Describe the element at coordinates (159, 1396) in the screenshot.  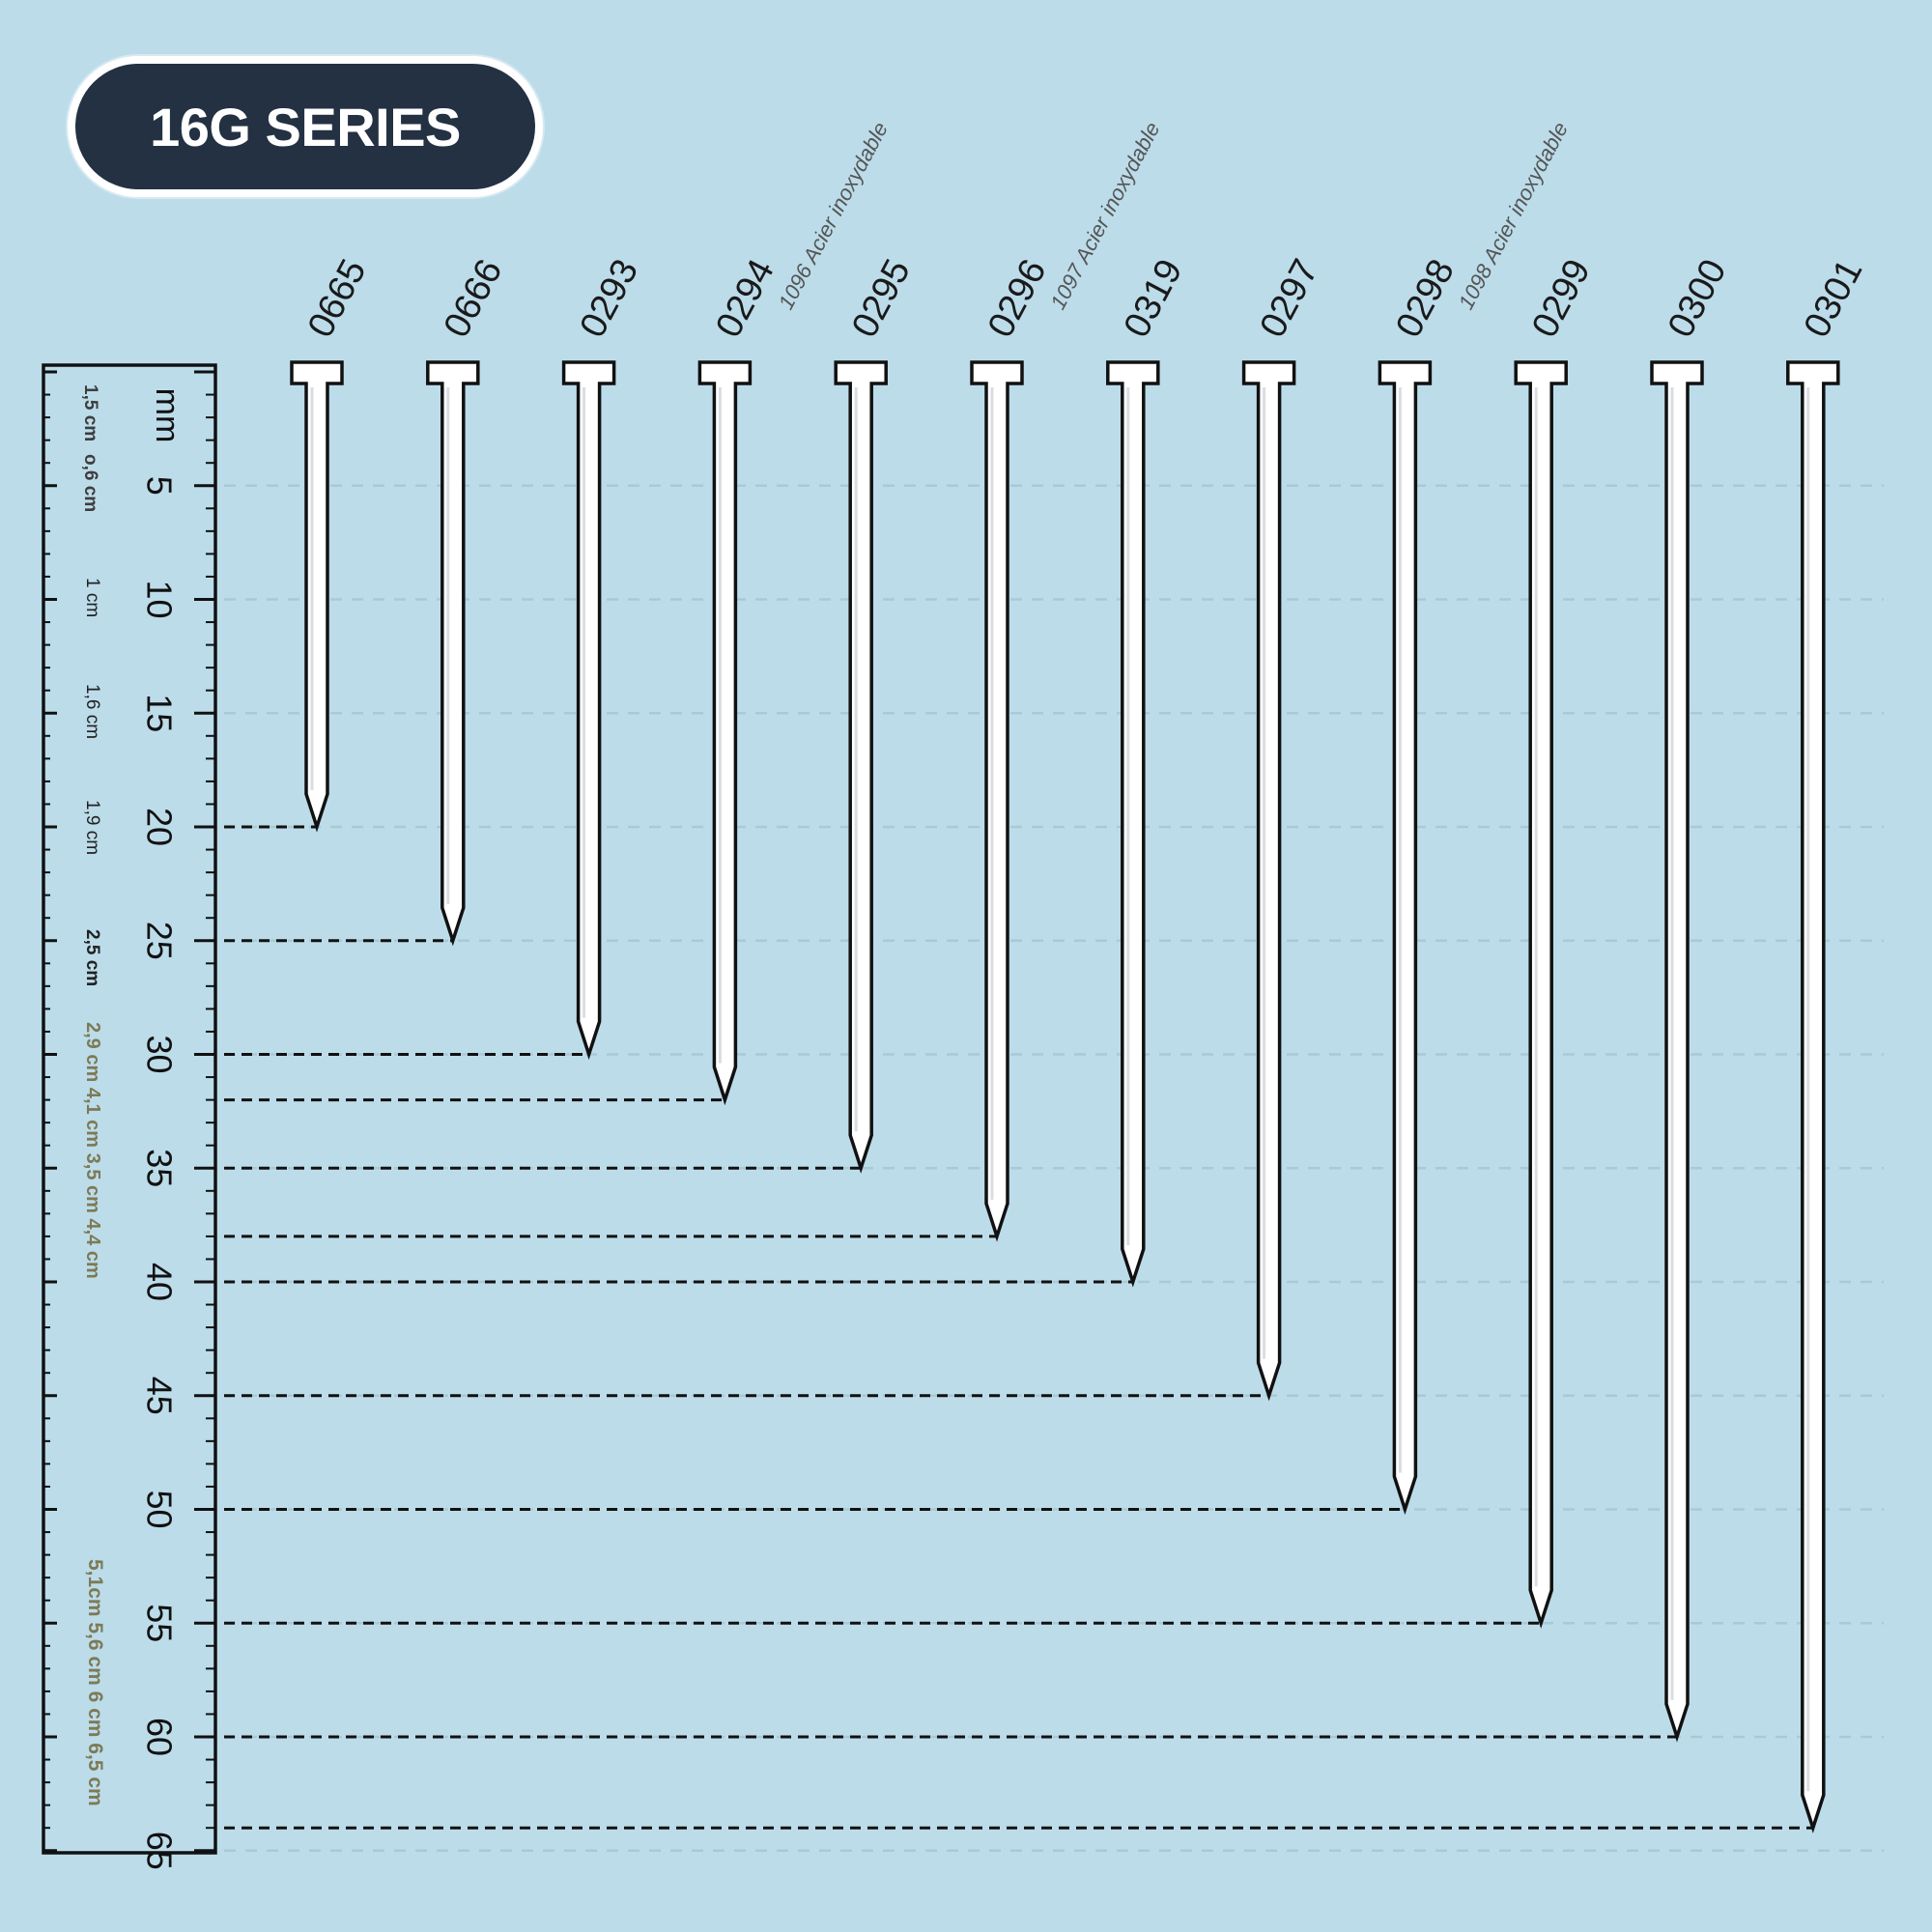
I see `ruler-tick-label: 45` at that location.